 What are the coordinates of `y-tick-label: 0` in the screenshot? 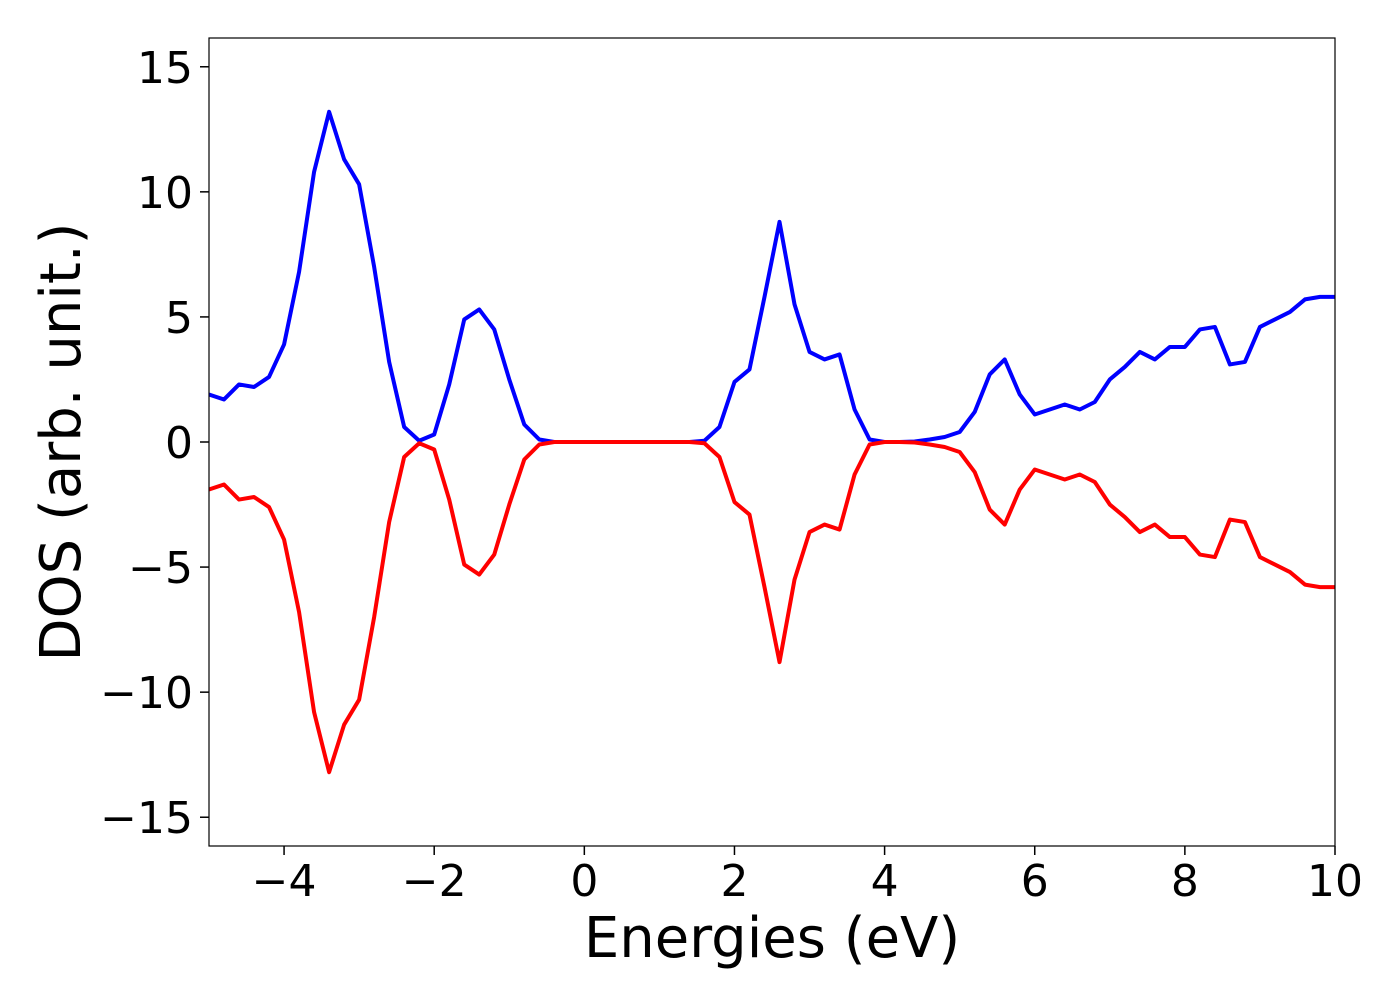 It's located at (179, 443).